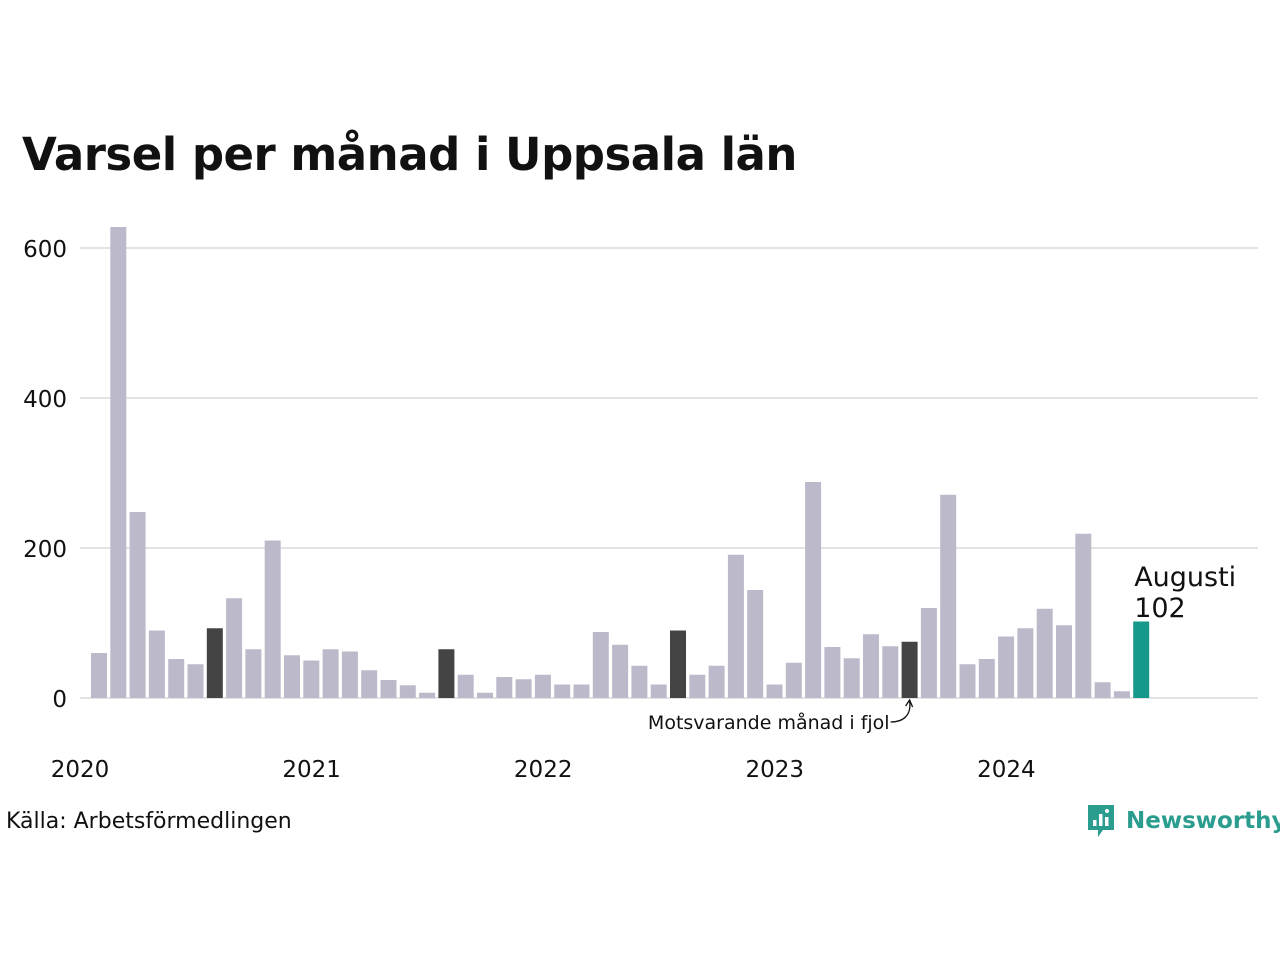 The image size is (1280, 960). Describe the element at coordinates (1185, 577) in the screenshot. I see `current-month-label: Augusti` at that location.